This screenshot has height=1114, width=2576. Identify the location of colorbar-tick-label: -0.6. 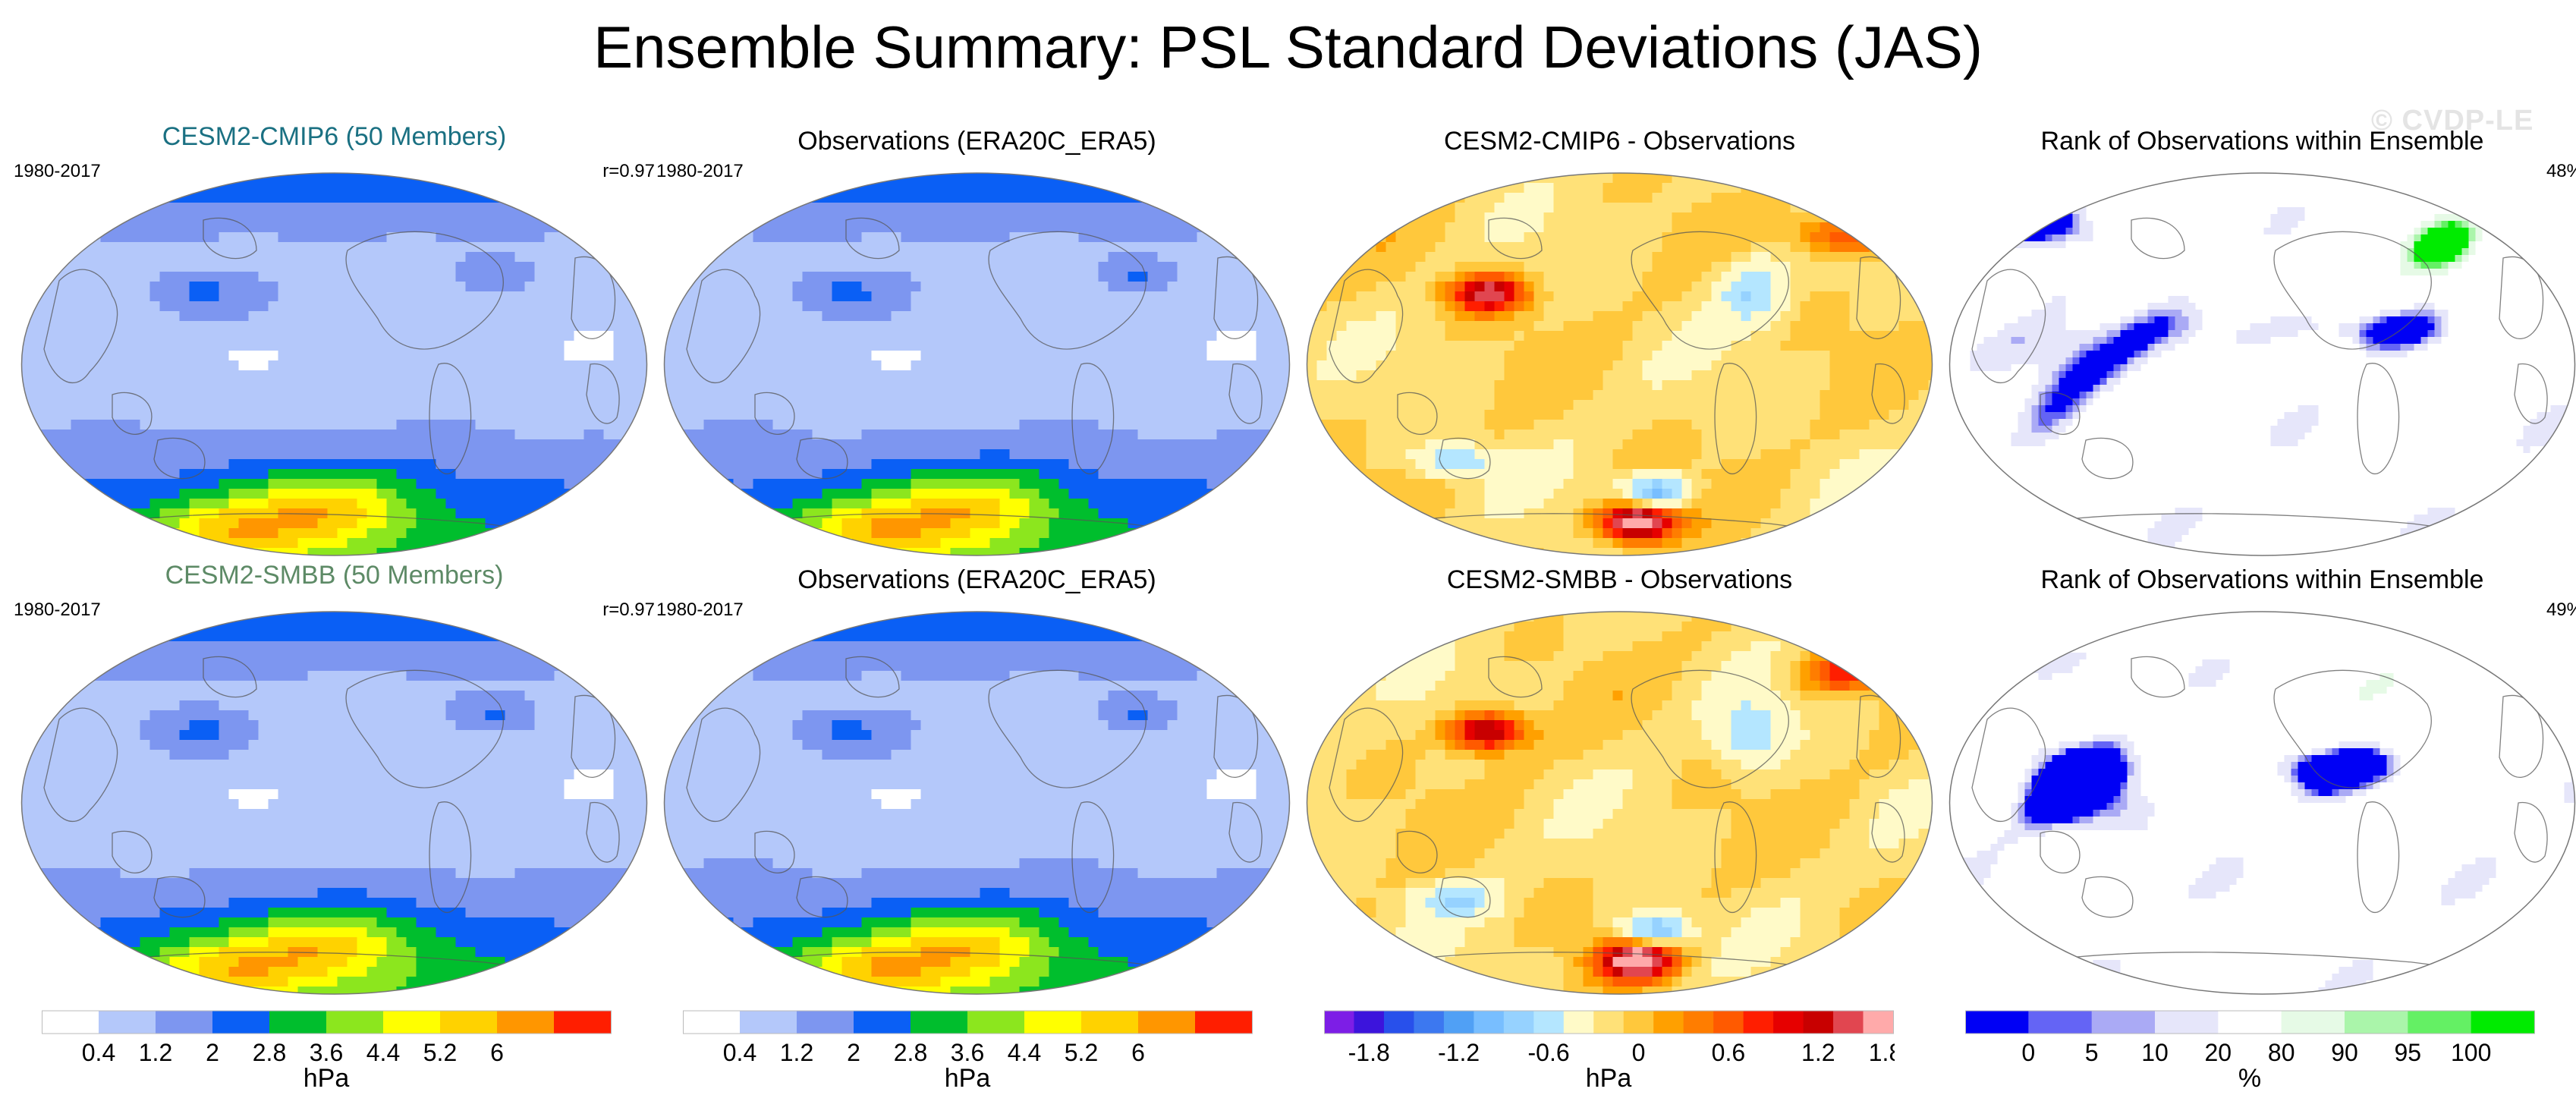
(1549, 1052).